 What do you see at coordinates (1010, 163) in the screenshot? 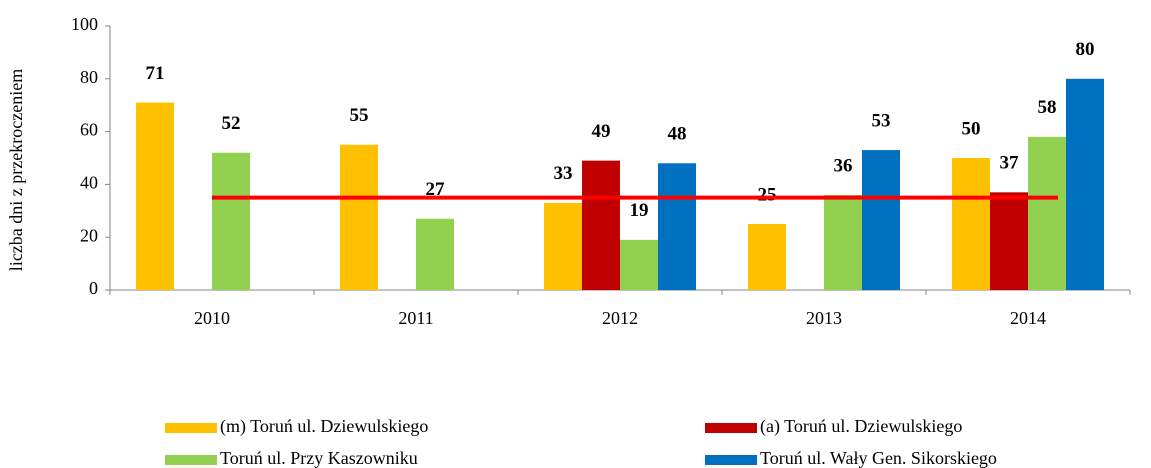
I see `value-label: 37` at bounding box center [1010, 163].